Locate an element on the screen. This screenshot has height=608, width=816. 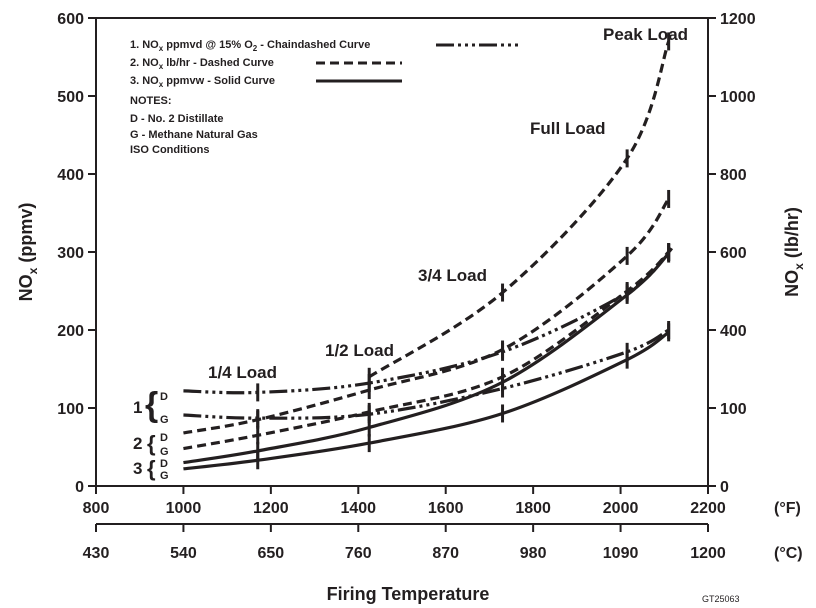
x-tick-label-c-1200: 1200 is located at coordinates (708, 553).